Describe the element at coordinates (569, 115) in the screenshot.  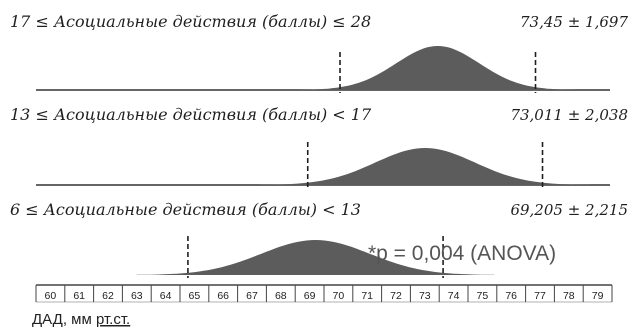
I see `series-2-stat: 73,011 ± 2,038` at that location.